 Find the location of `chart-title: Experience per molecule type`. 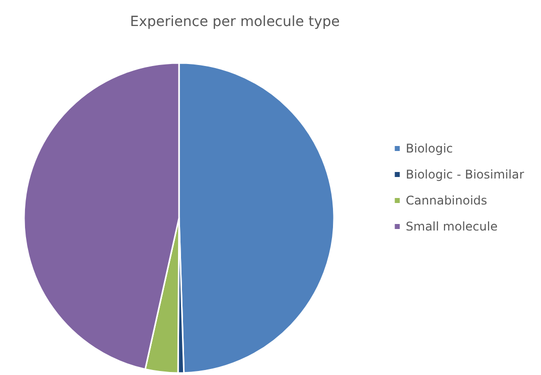

chart-title: Experience per molecule type is located at coordinates (235, 22).